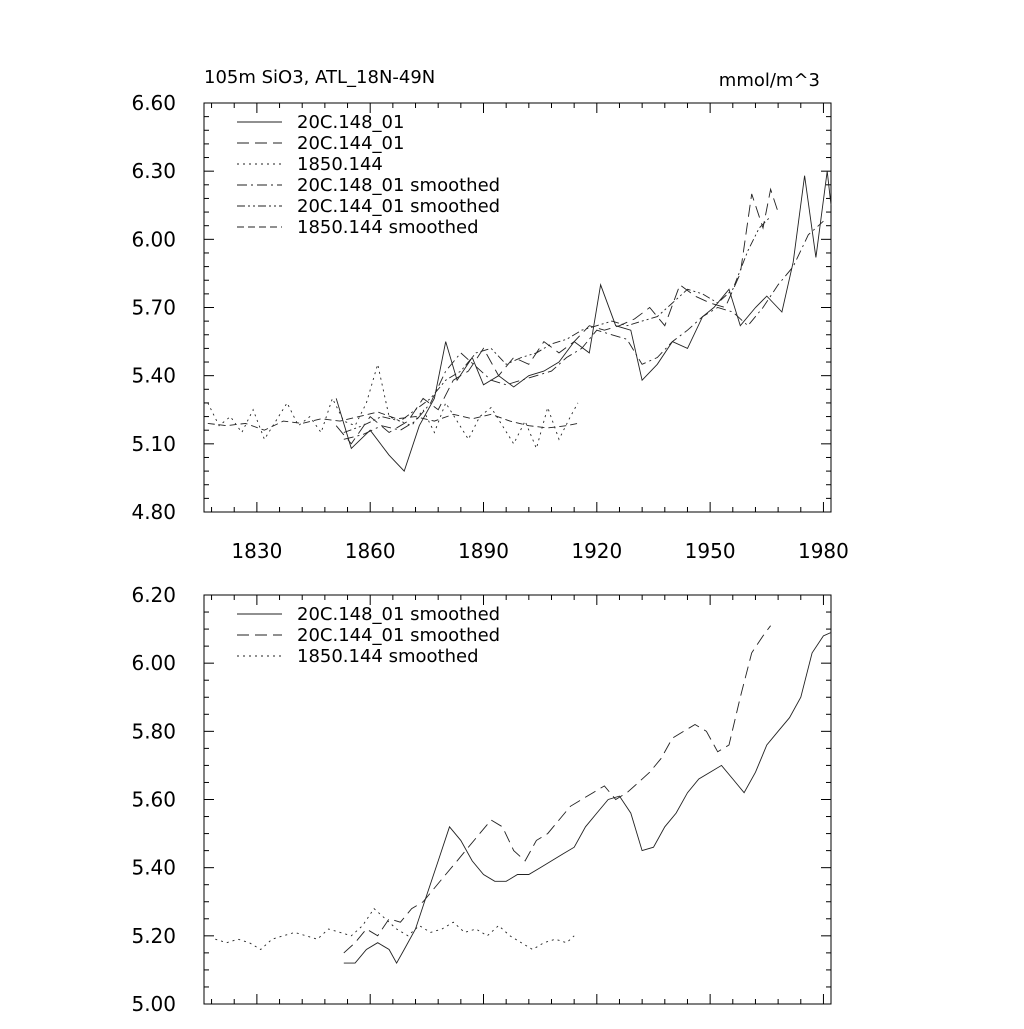 The width and height of the screenshot is (1024, 1029). Describe the element at coordinates (153, 731) in the screenshot. I see `y-tick-label: 5.80` at that location.